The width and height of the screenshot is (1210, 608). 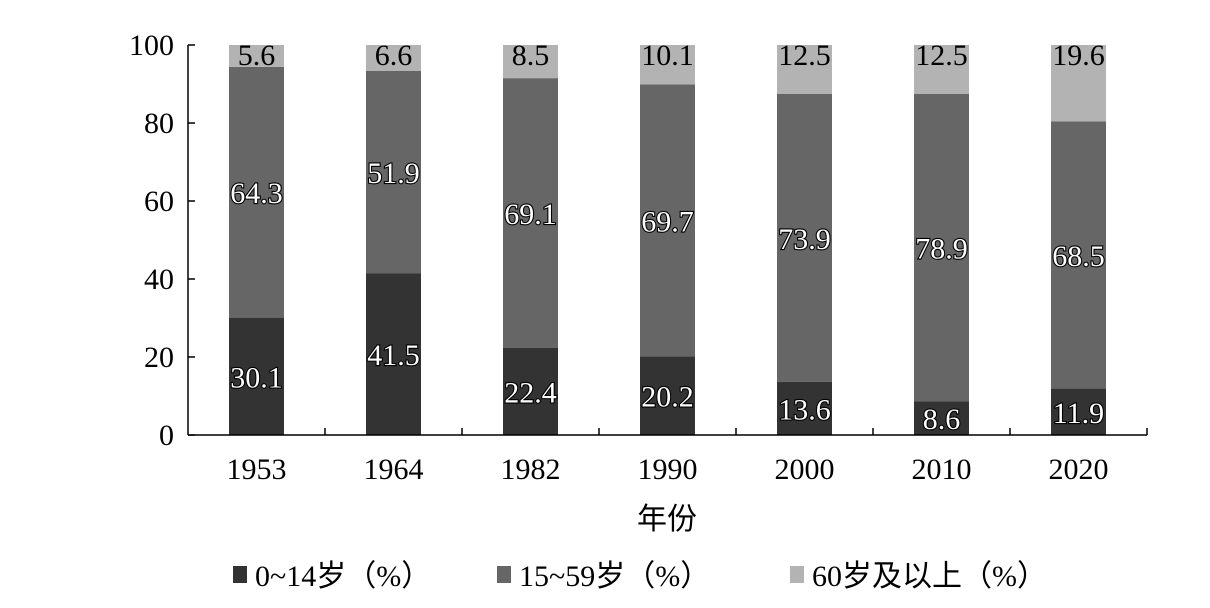 I want to click on data-label: 20.2, so click(x=667, y=397).